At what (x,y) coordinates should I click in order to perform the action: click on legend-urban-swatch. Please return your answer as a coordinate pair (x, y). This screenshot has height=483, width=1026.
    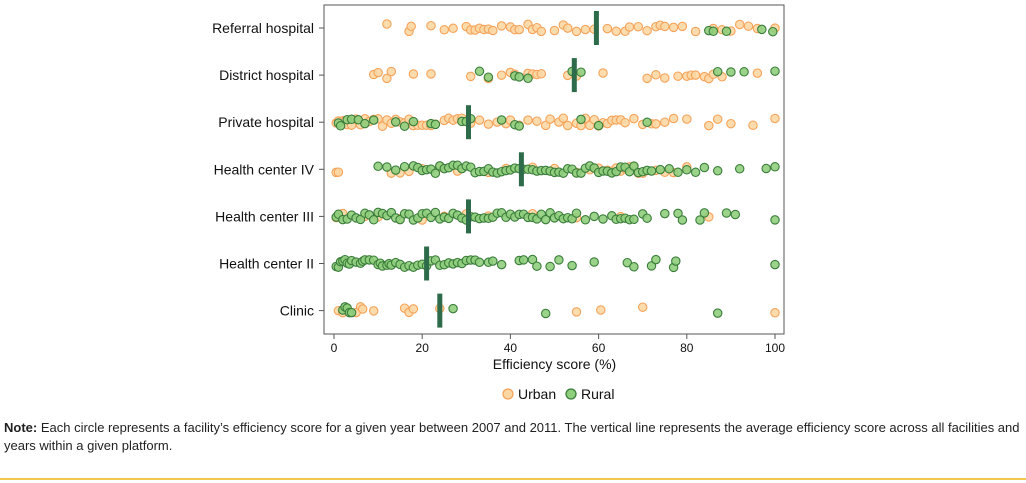
    Looking at the image, I should click on (508, 394).